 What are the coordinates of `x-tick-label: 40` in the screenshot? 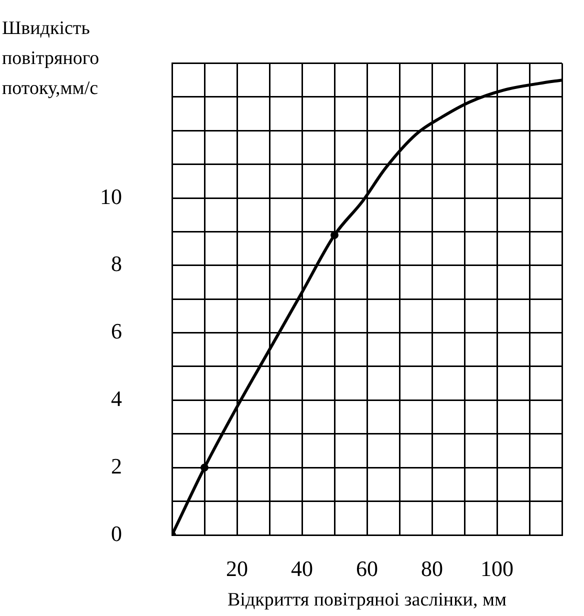 It's located at (302, 568).